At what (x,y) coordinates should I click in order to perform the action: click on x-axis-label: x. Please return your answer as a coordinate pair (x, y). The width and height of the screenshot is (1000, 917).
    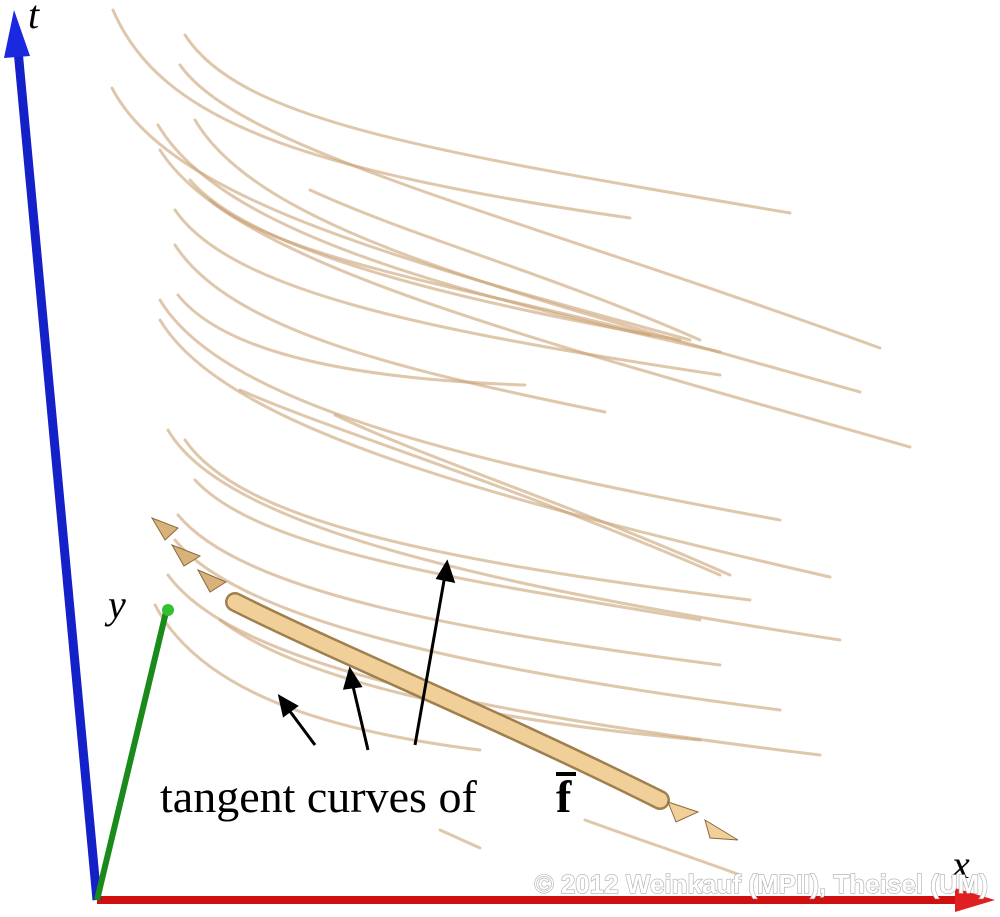
    Looking at the image, I should click on (960, 864).